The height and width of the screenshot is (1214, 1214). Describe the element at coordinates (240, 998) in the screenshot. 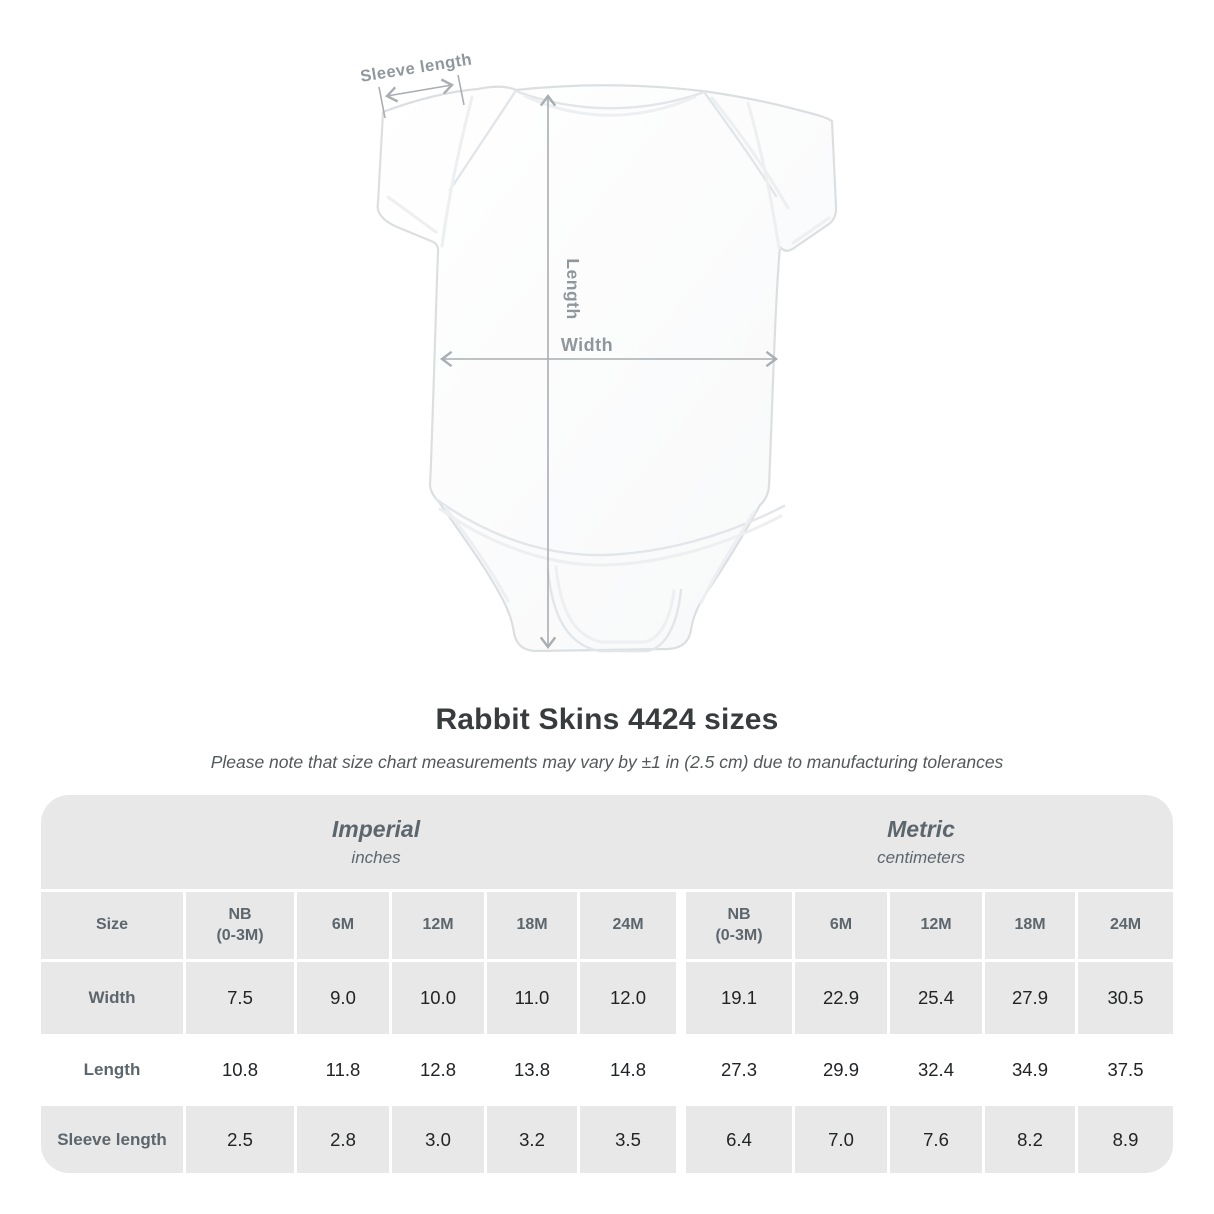

I see `width-imperial-nb: 7.5` at that location.